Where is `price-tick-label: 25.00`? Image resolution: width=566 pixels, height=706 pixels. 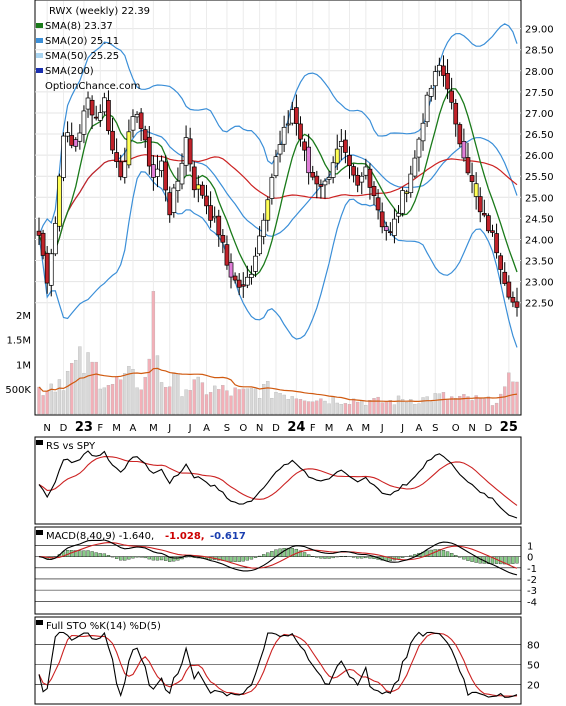
price-tick-label: 25.00 is located at coordinates (539, 198).